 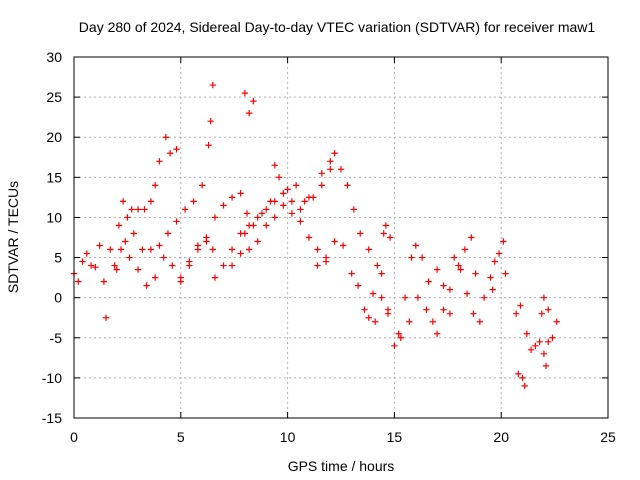 I want to click on x-tick-label: 15, so click(x=395, y=437).